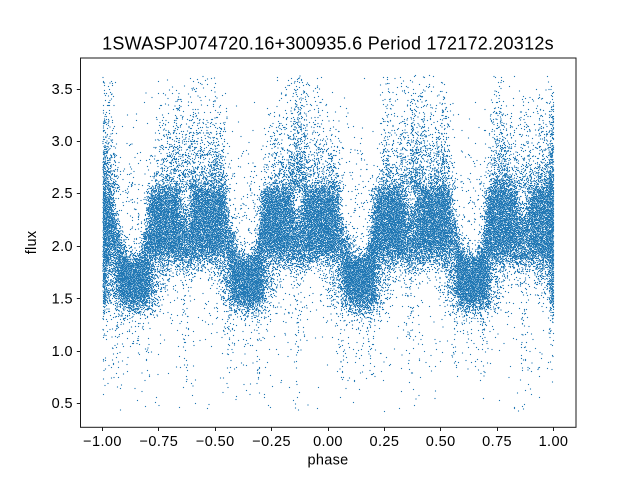  What do you see at coordinates (554, 442) in the screenshot?
I see `svg-text: 1.00` at bounding box center [554, 442].